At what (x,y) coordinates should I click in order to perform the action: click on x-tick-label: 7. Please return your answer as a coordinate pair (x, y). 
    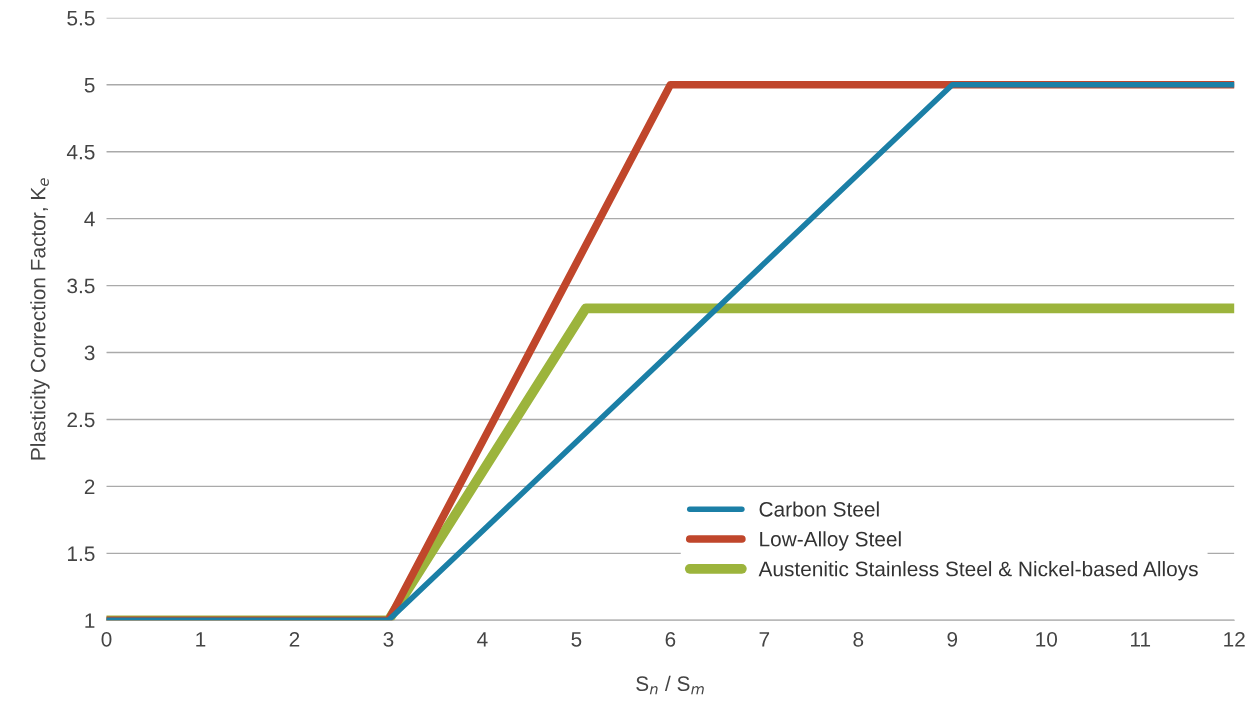
    Looking at the image, I should click on (764, 639).